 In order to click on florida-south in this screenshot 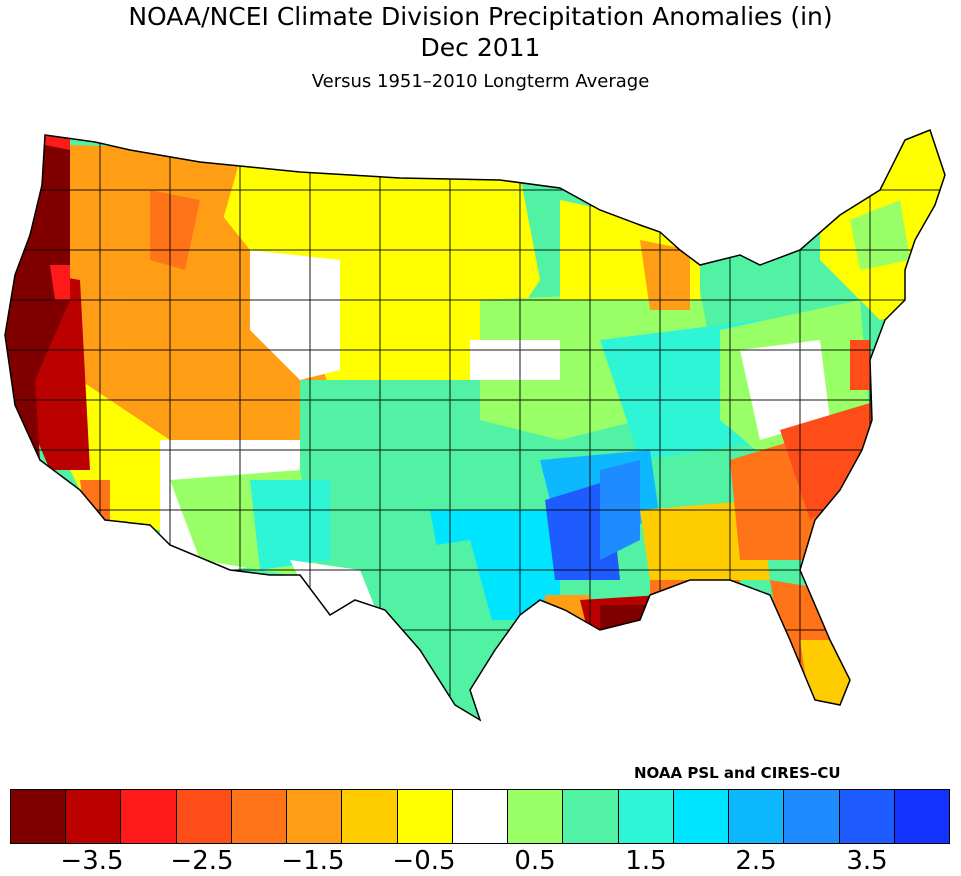, I will do `click(825, 672)`.